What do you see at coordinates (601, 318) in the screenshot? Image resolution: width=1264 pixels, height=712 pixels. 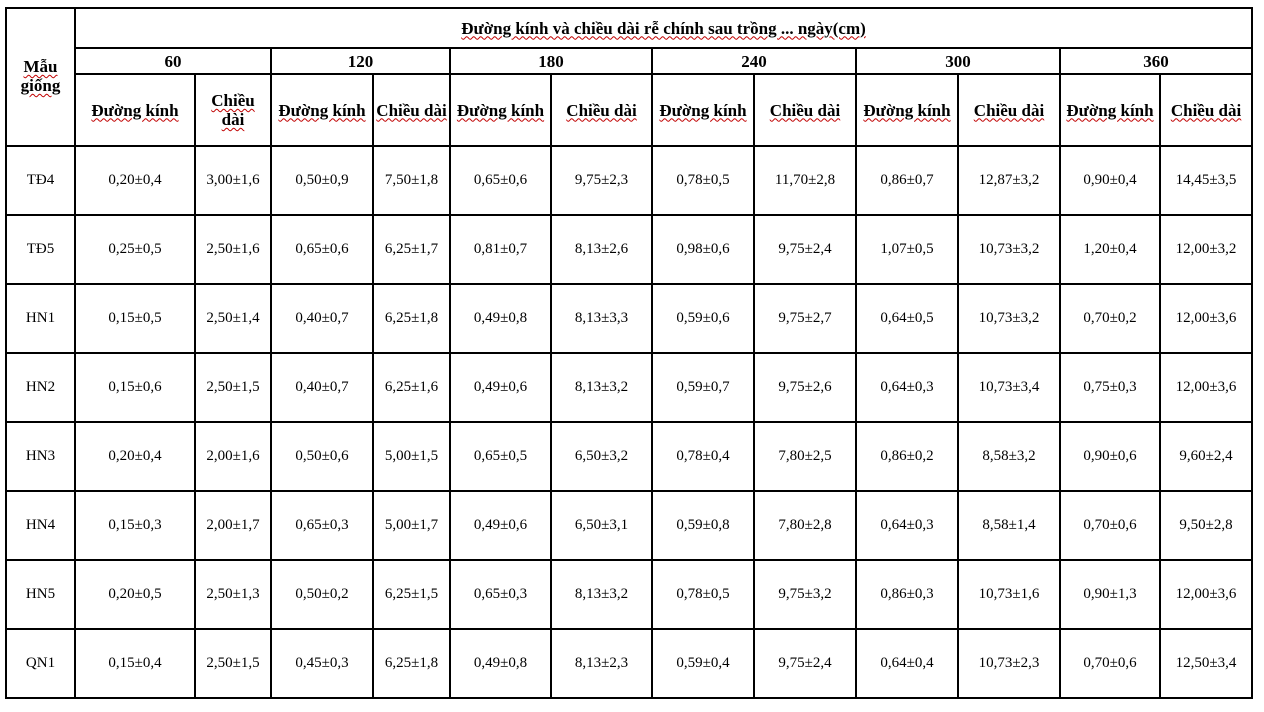 I see `length-value-cell: 8,13±3,3` at bounding box center [601, 318].